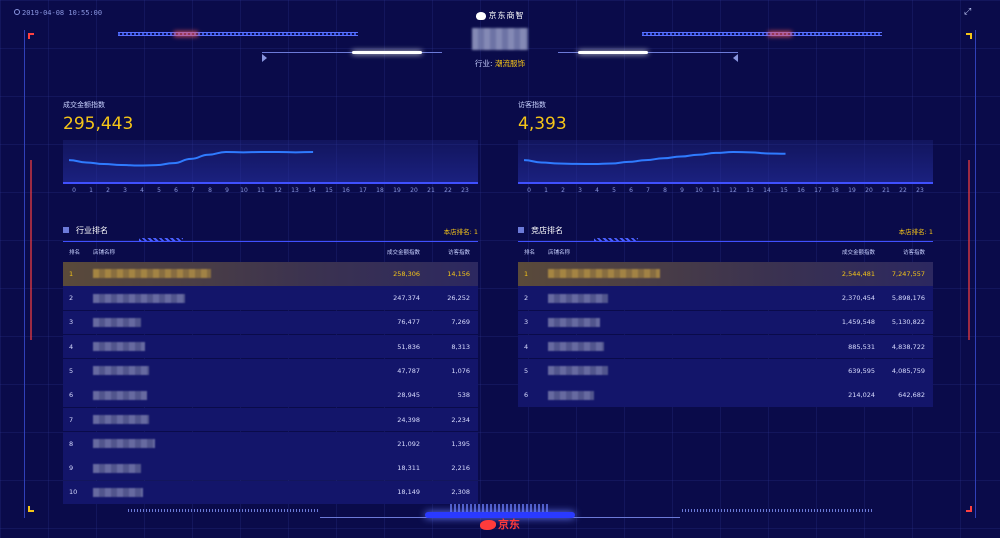 Image resolution: width=1000 pixels, height=538 pixels. I want to click on amount-cell: 258,306, so click(406, 273).